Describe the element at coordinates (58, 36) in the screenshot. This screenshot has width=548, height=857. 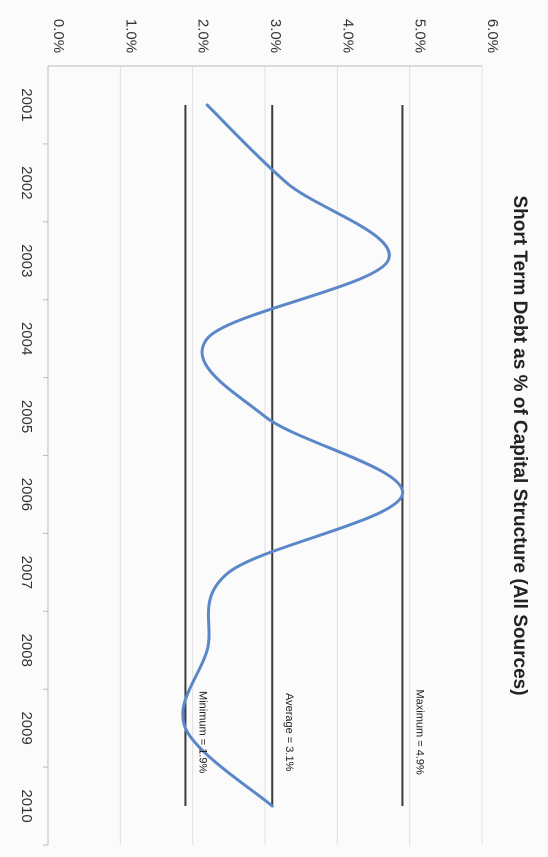
I see `value-tick-label: 0.0%` at that location.